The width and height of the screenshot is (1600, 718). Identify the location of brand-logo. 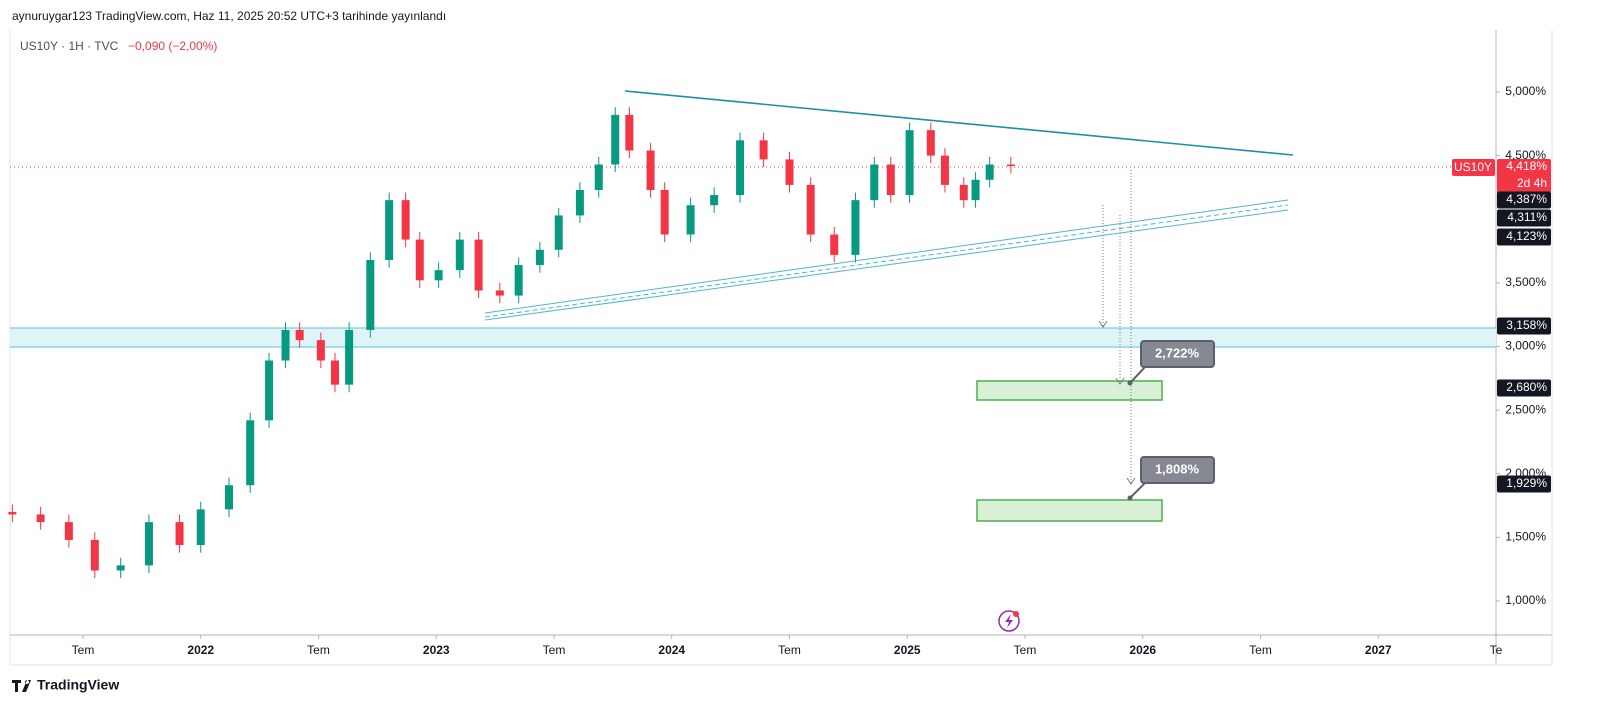
(21, 686).